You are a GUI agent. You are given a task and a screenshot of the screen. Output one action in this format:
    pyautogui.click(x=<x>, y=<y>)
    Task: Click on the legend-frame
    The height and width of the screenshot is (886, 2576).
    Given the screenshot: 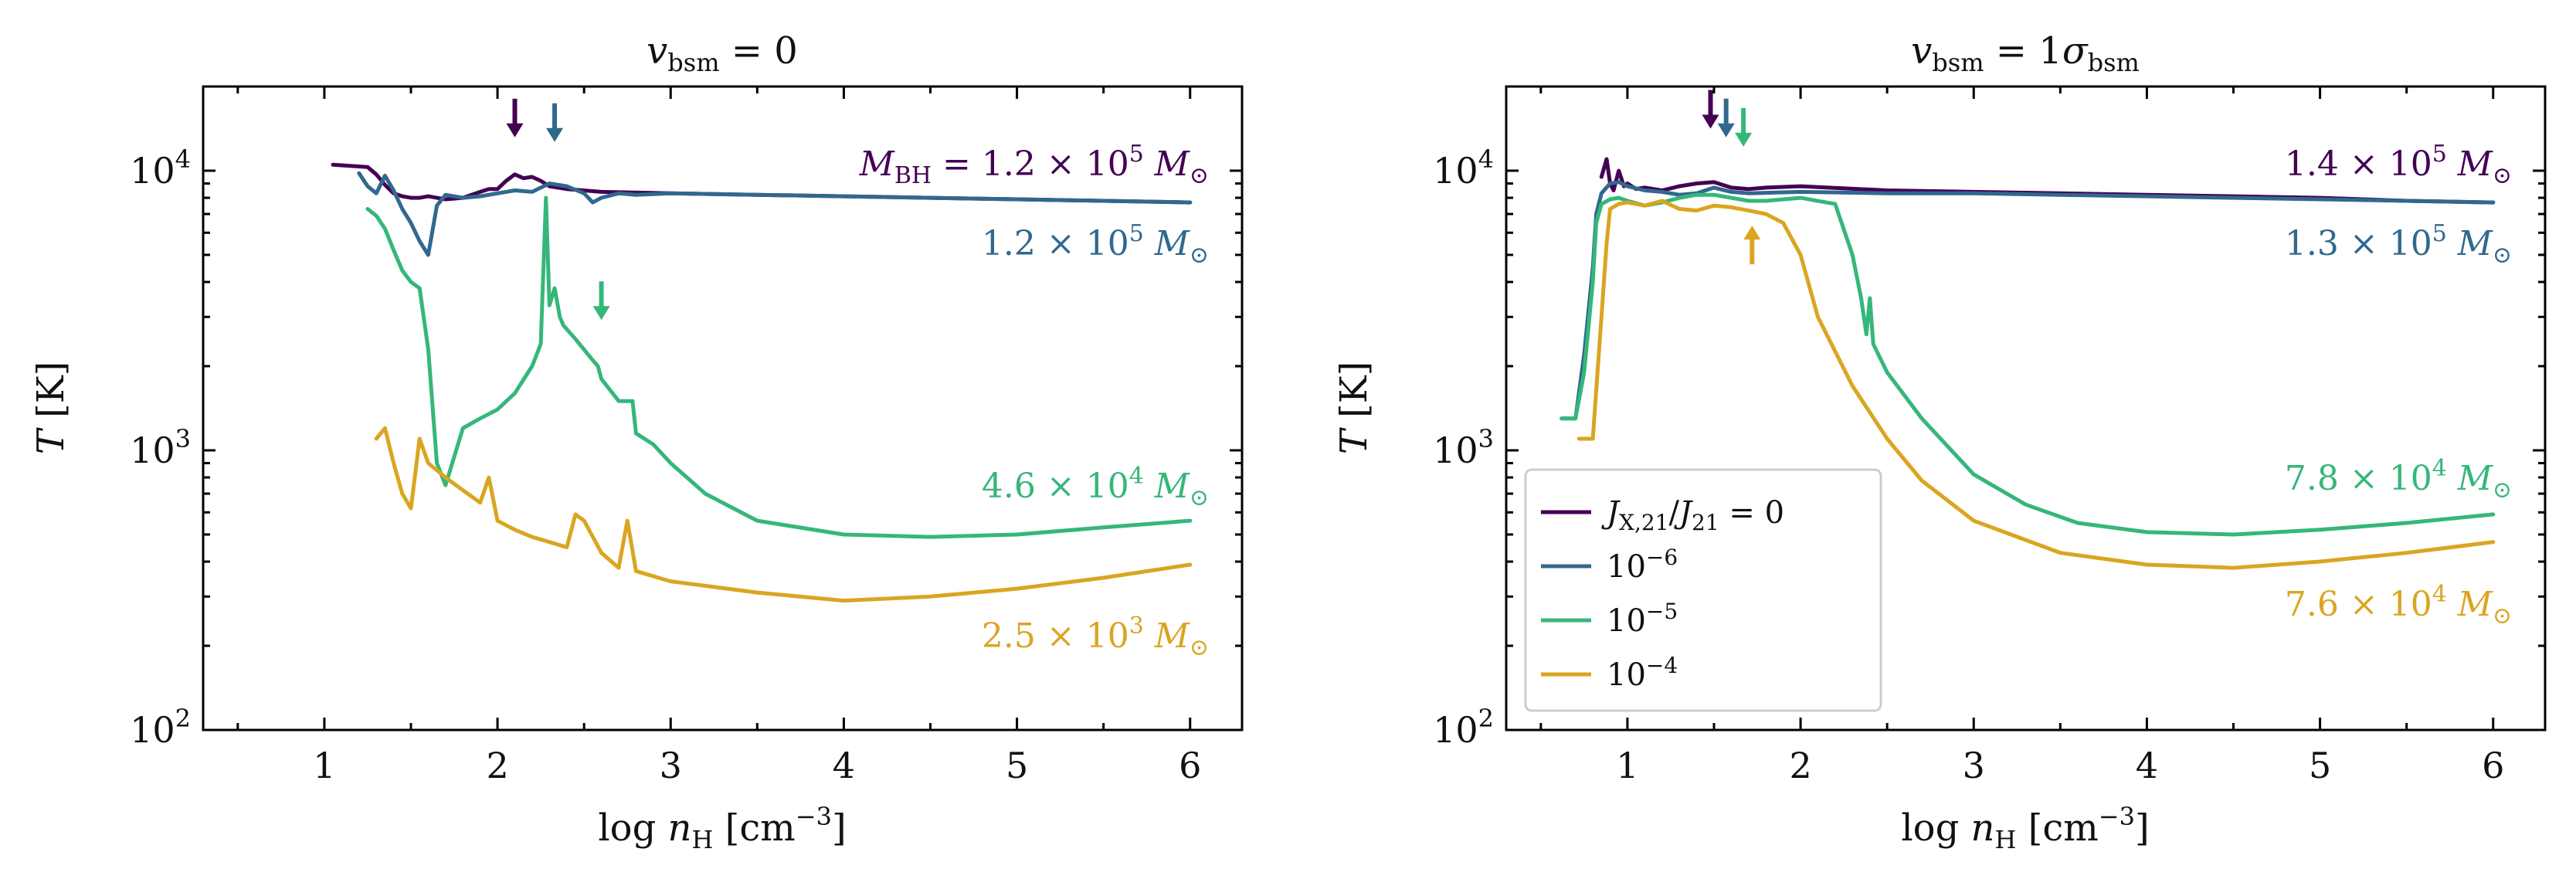 What is the action you would take?
    pyautogui.click(x=1703, y=590)
    